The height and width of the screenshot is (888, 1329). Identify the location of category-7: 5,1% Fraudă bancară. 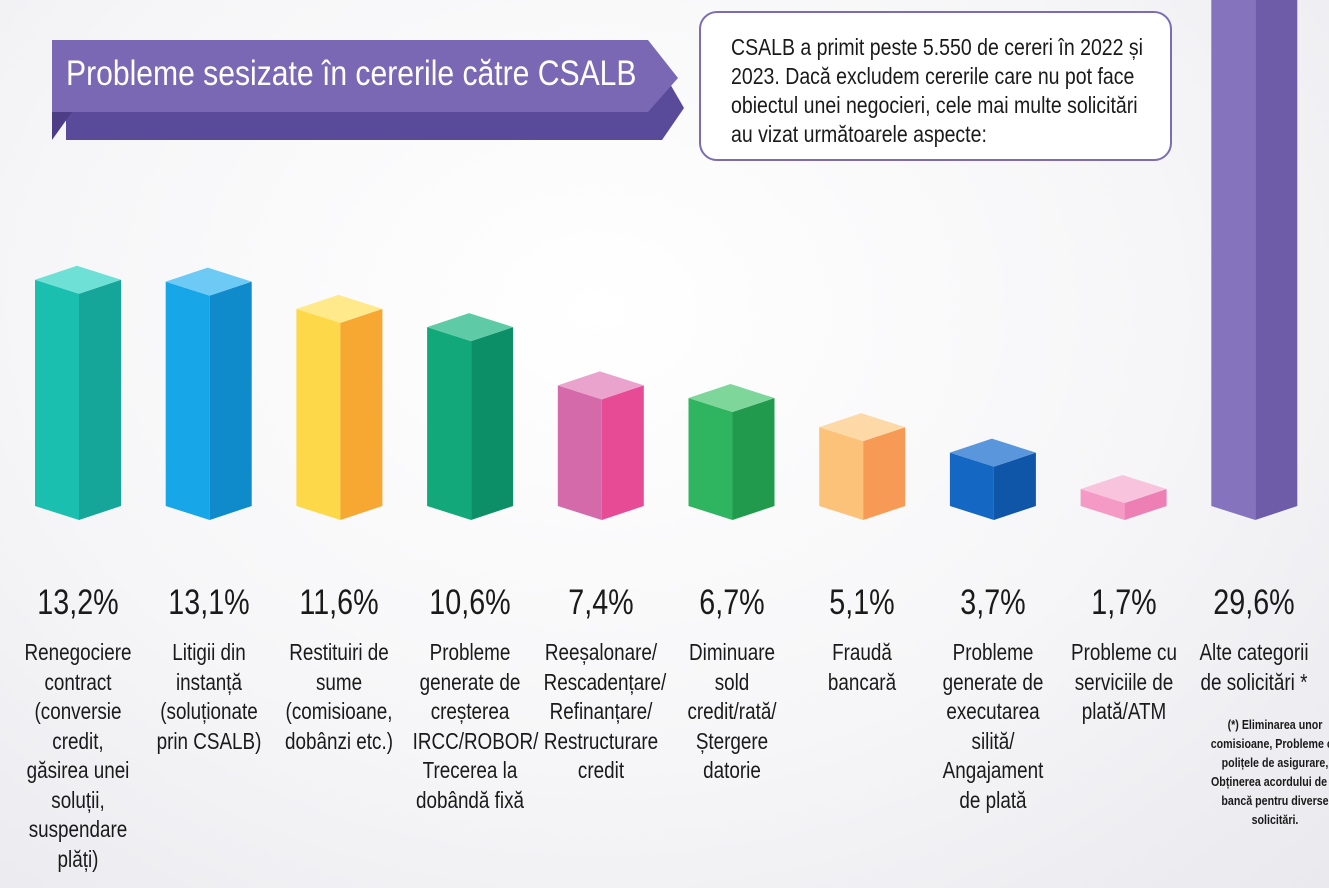
(862, 638).